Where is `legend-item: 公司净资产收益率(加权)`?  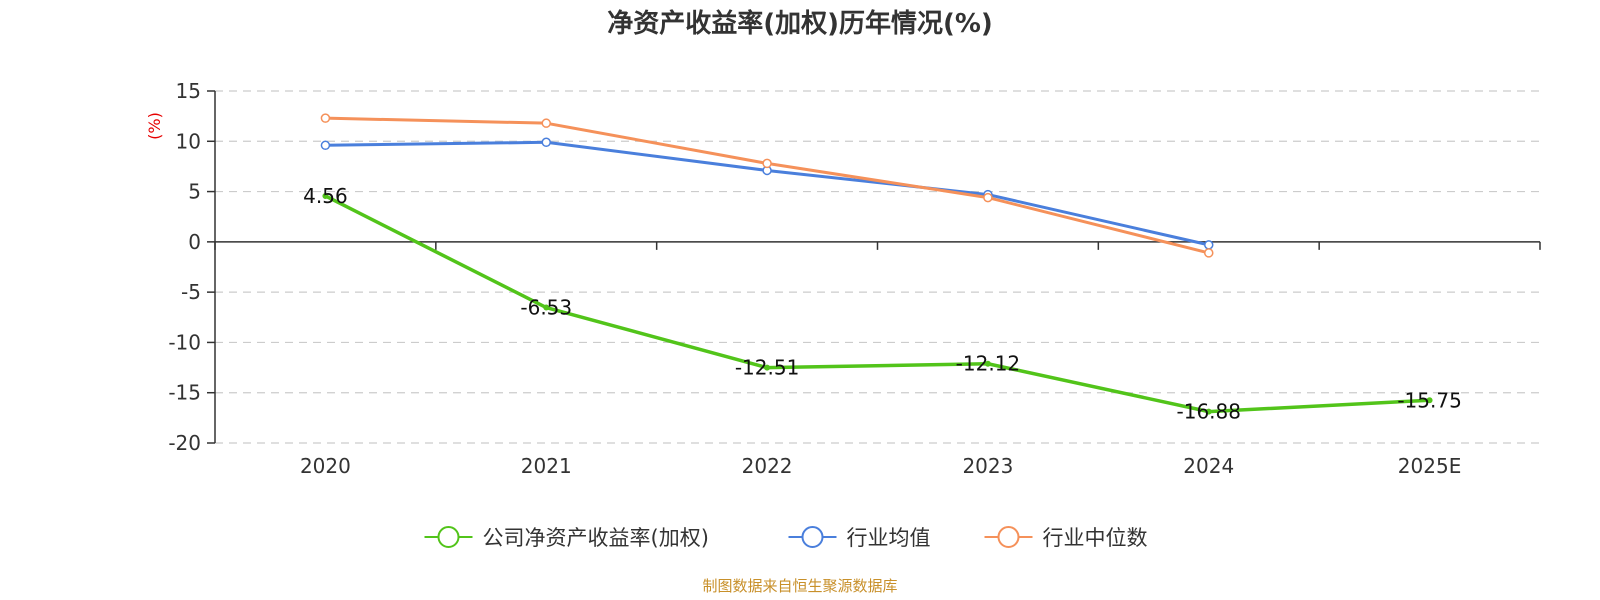 legend-item: 公司净资产收益率(加权) is located at coordinates (566, 538).